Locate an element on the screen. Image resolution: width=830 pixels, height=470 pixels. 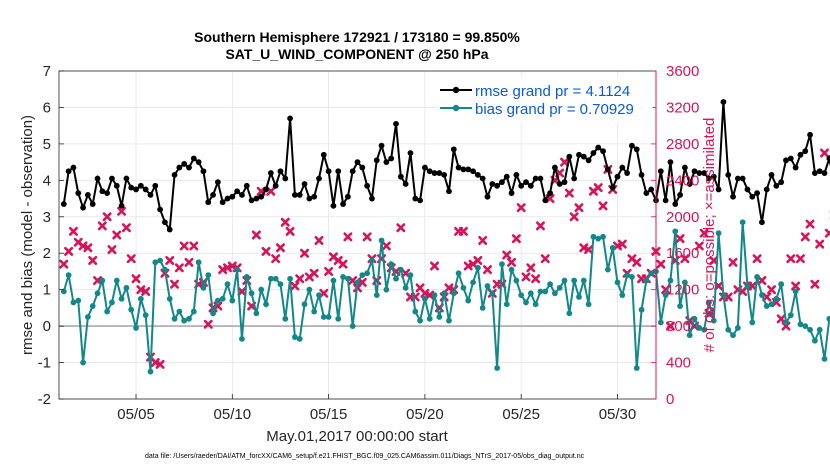
y-axis-left: -2 -1 0 1 2 3 4 5 6 7 is located at coordinates (51, 235).